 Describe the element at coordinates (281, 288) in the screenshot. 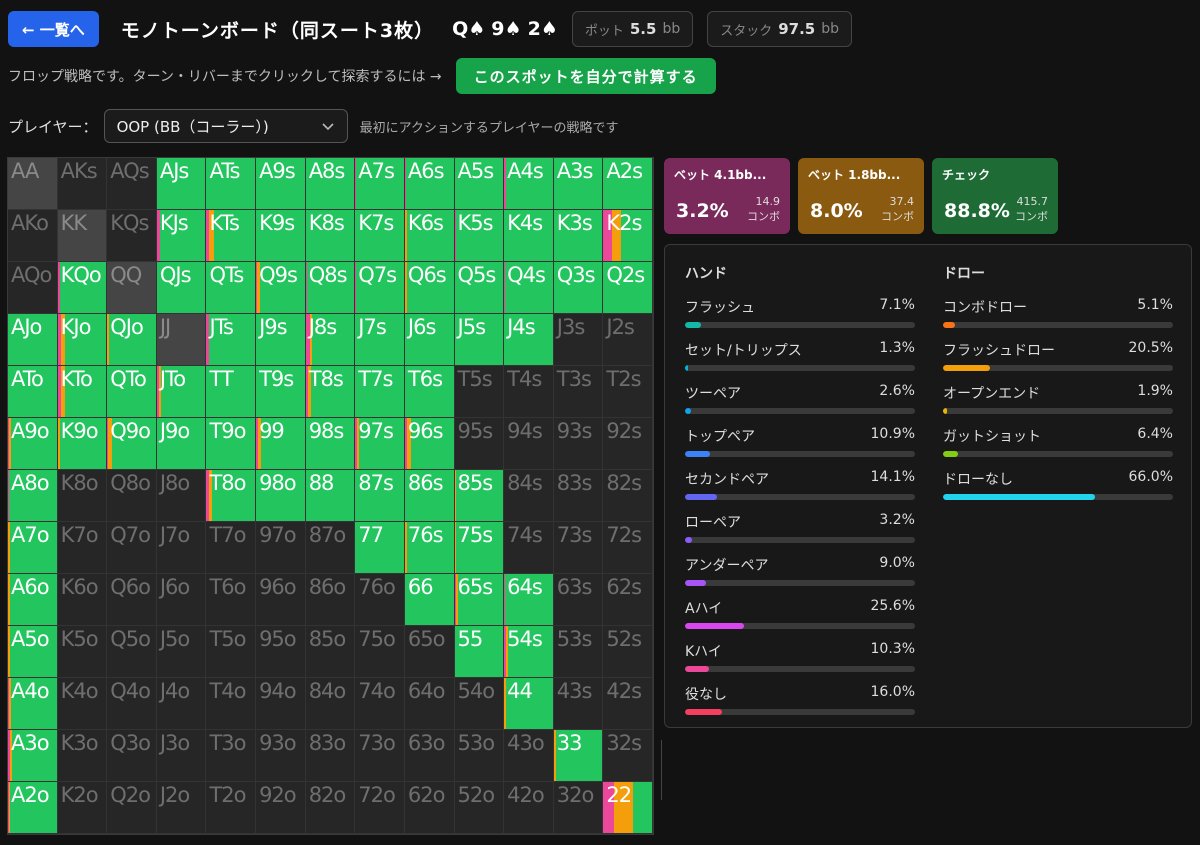

I see `hand-cell: Q9s` at that location.